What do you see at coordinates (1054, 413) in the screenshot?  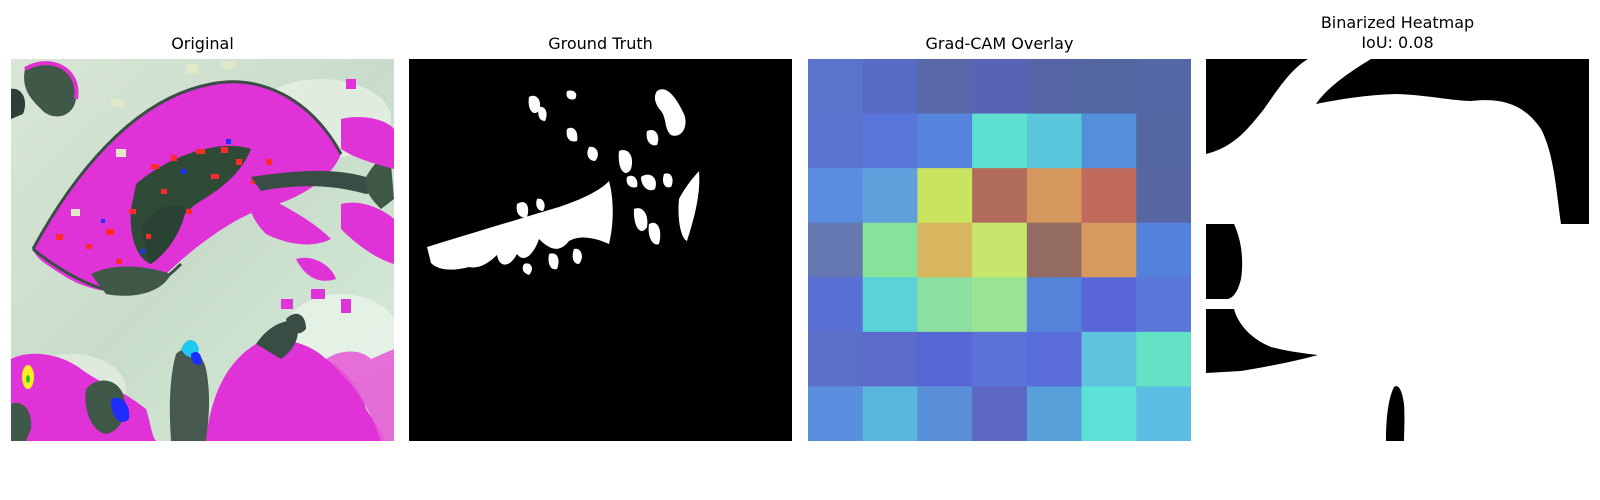 I see `gradcam-cell-r6-c4` at bounding box center [1054, 413].